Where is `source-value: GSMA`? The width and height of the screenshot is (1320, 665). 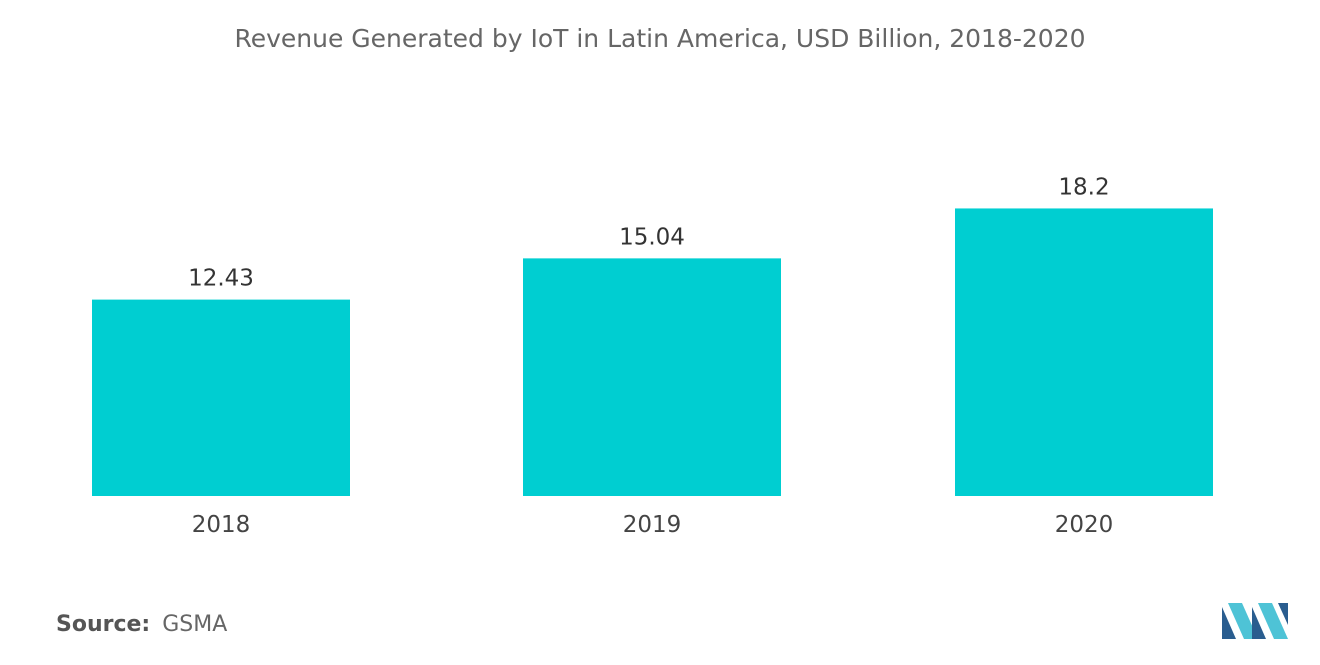
source-value: GSMA is located at coordinates (195, 624).